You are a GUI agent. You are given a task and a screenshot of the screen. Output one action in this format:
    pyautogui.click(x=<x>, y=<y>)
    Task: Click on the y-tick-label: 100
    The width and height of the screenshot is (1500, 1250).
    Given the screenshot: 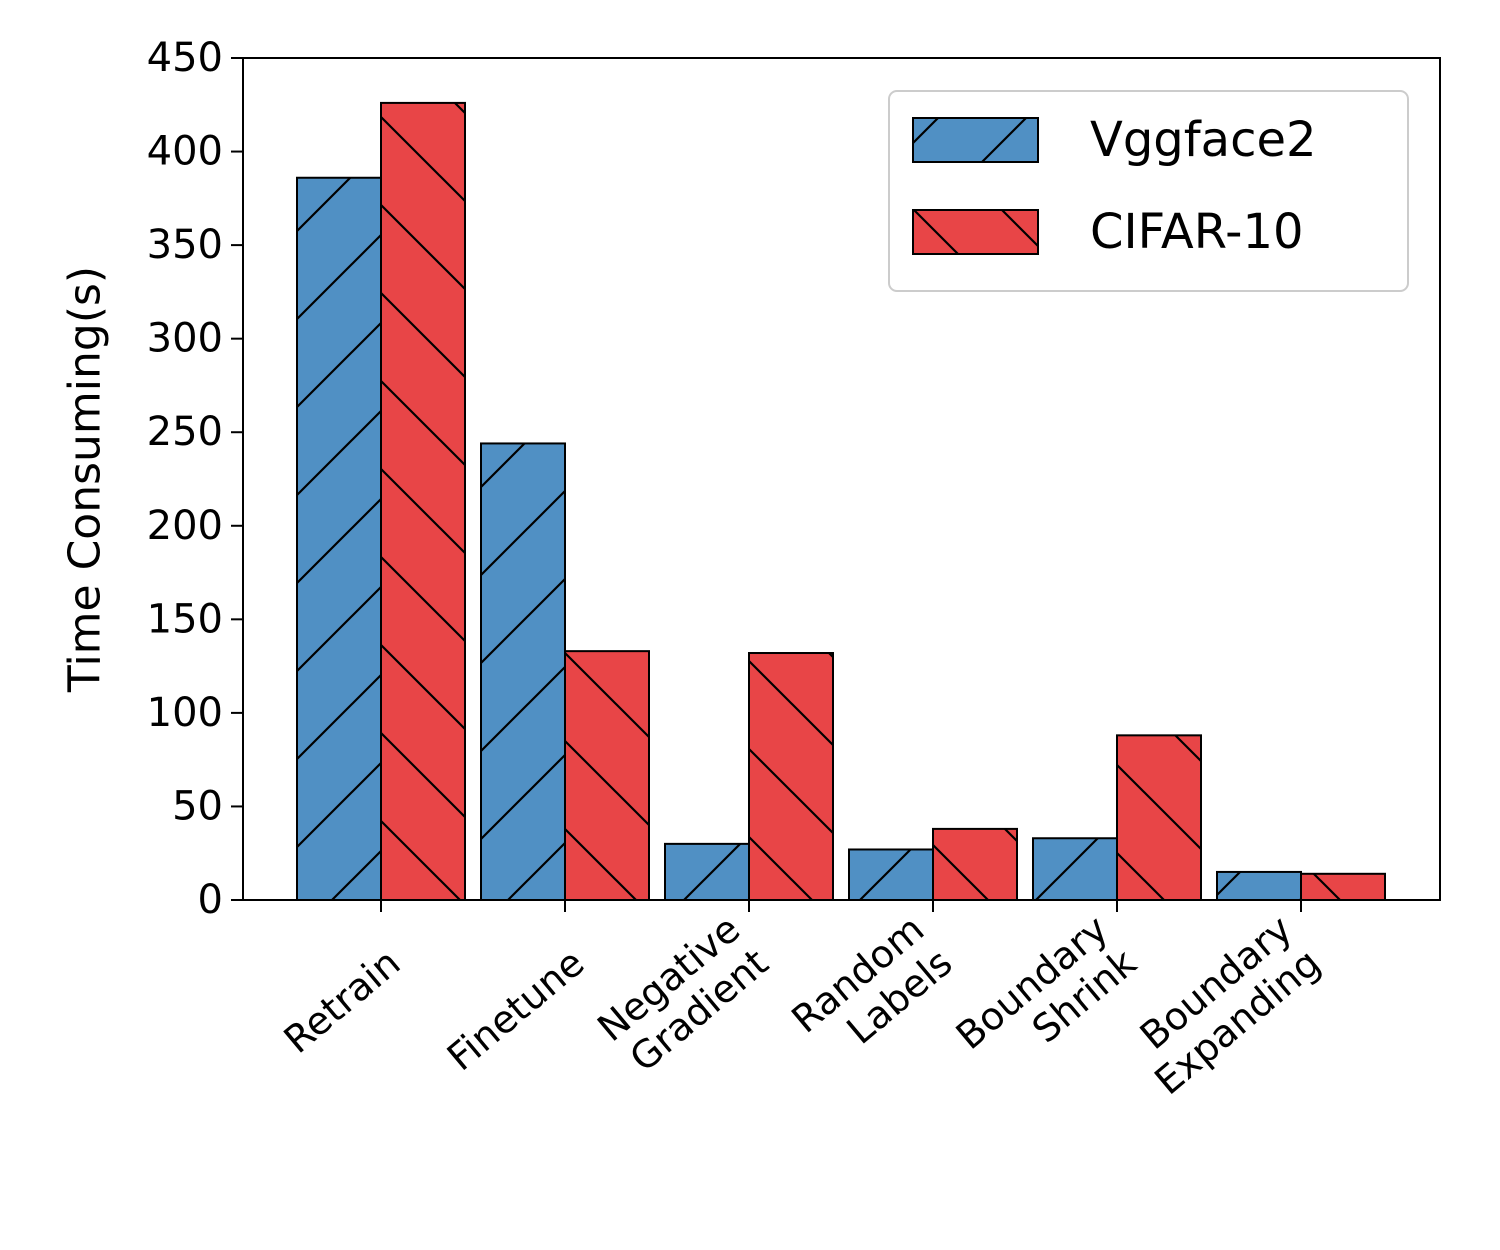 What is the action you would take?
    pyautogui.click(x=185, y=713)
    